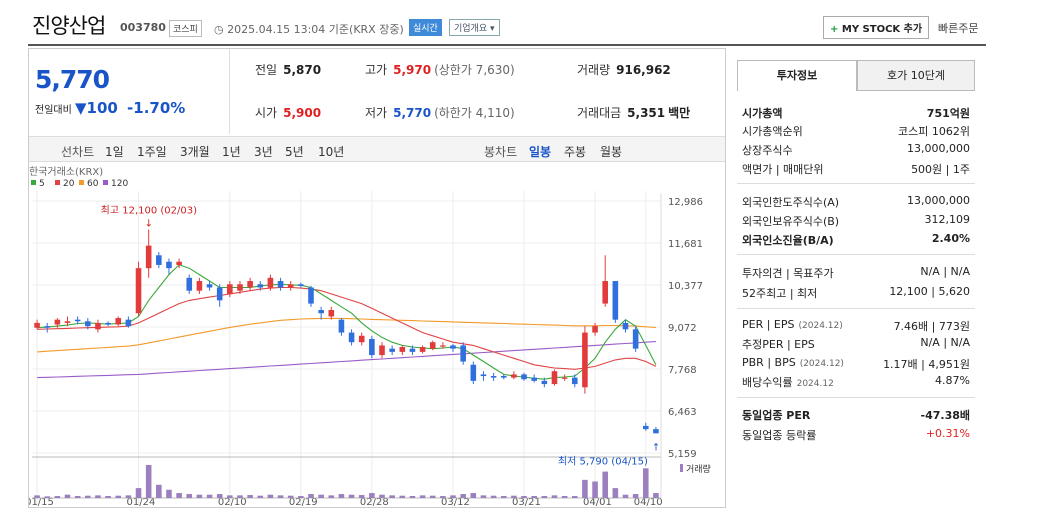 This screenshot has height=509, width=1038. I want to click on info-row: 동일업종 PER -47.38배, so click(856, 415).